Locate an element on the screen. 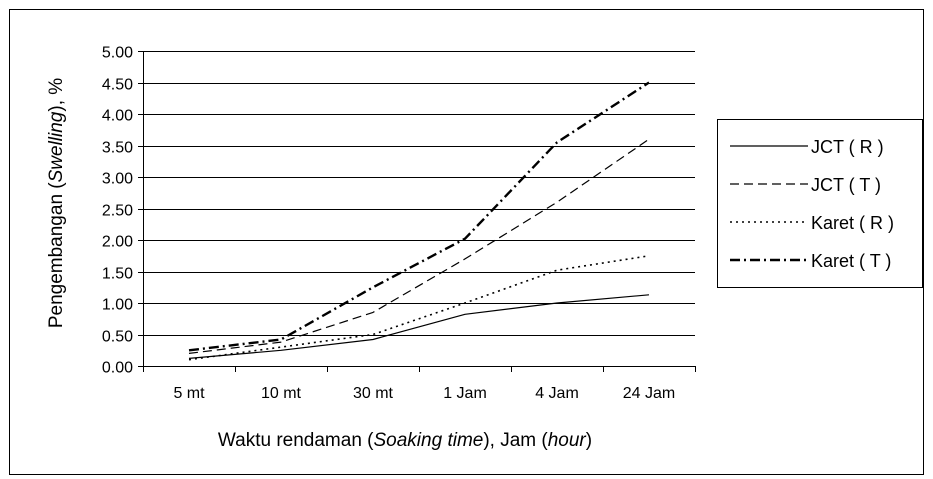 This screenshot has height=479, width=933. y-tick-label: 1.50 is located at coordinates (117, 274).